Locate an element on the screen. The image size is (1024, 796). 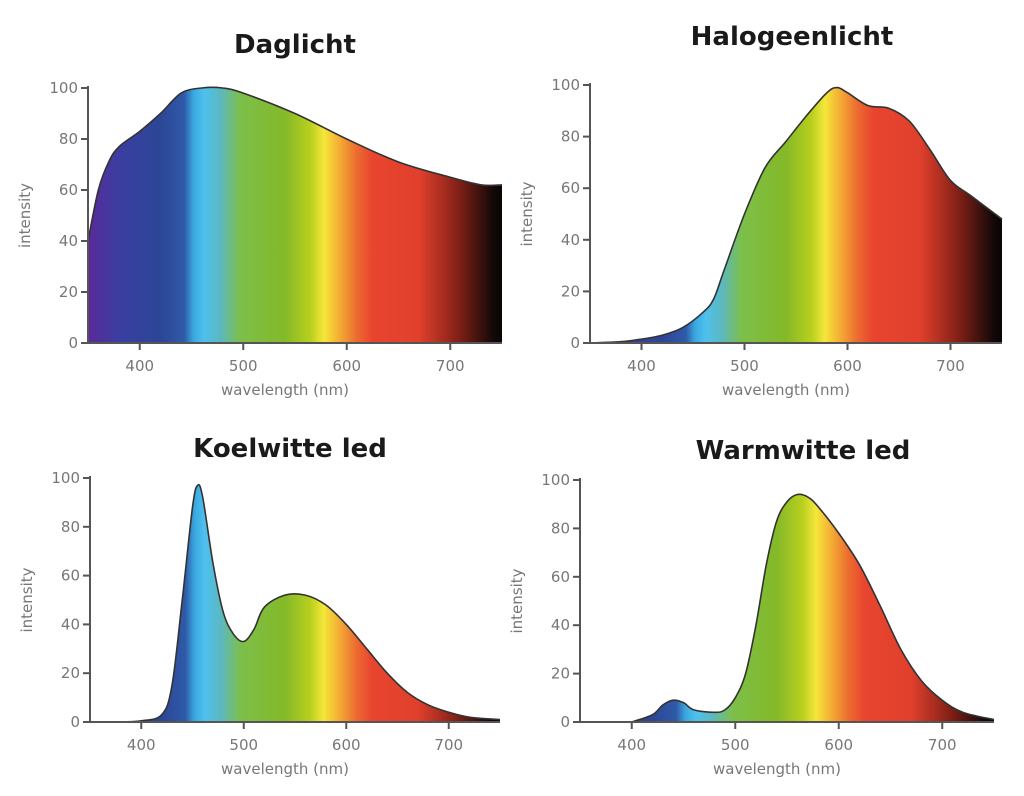
chart-title-daglicht: Daglicht is located at coordinates (295, 45).